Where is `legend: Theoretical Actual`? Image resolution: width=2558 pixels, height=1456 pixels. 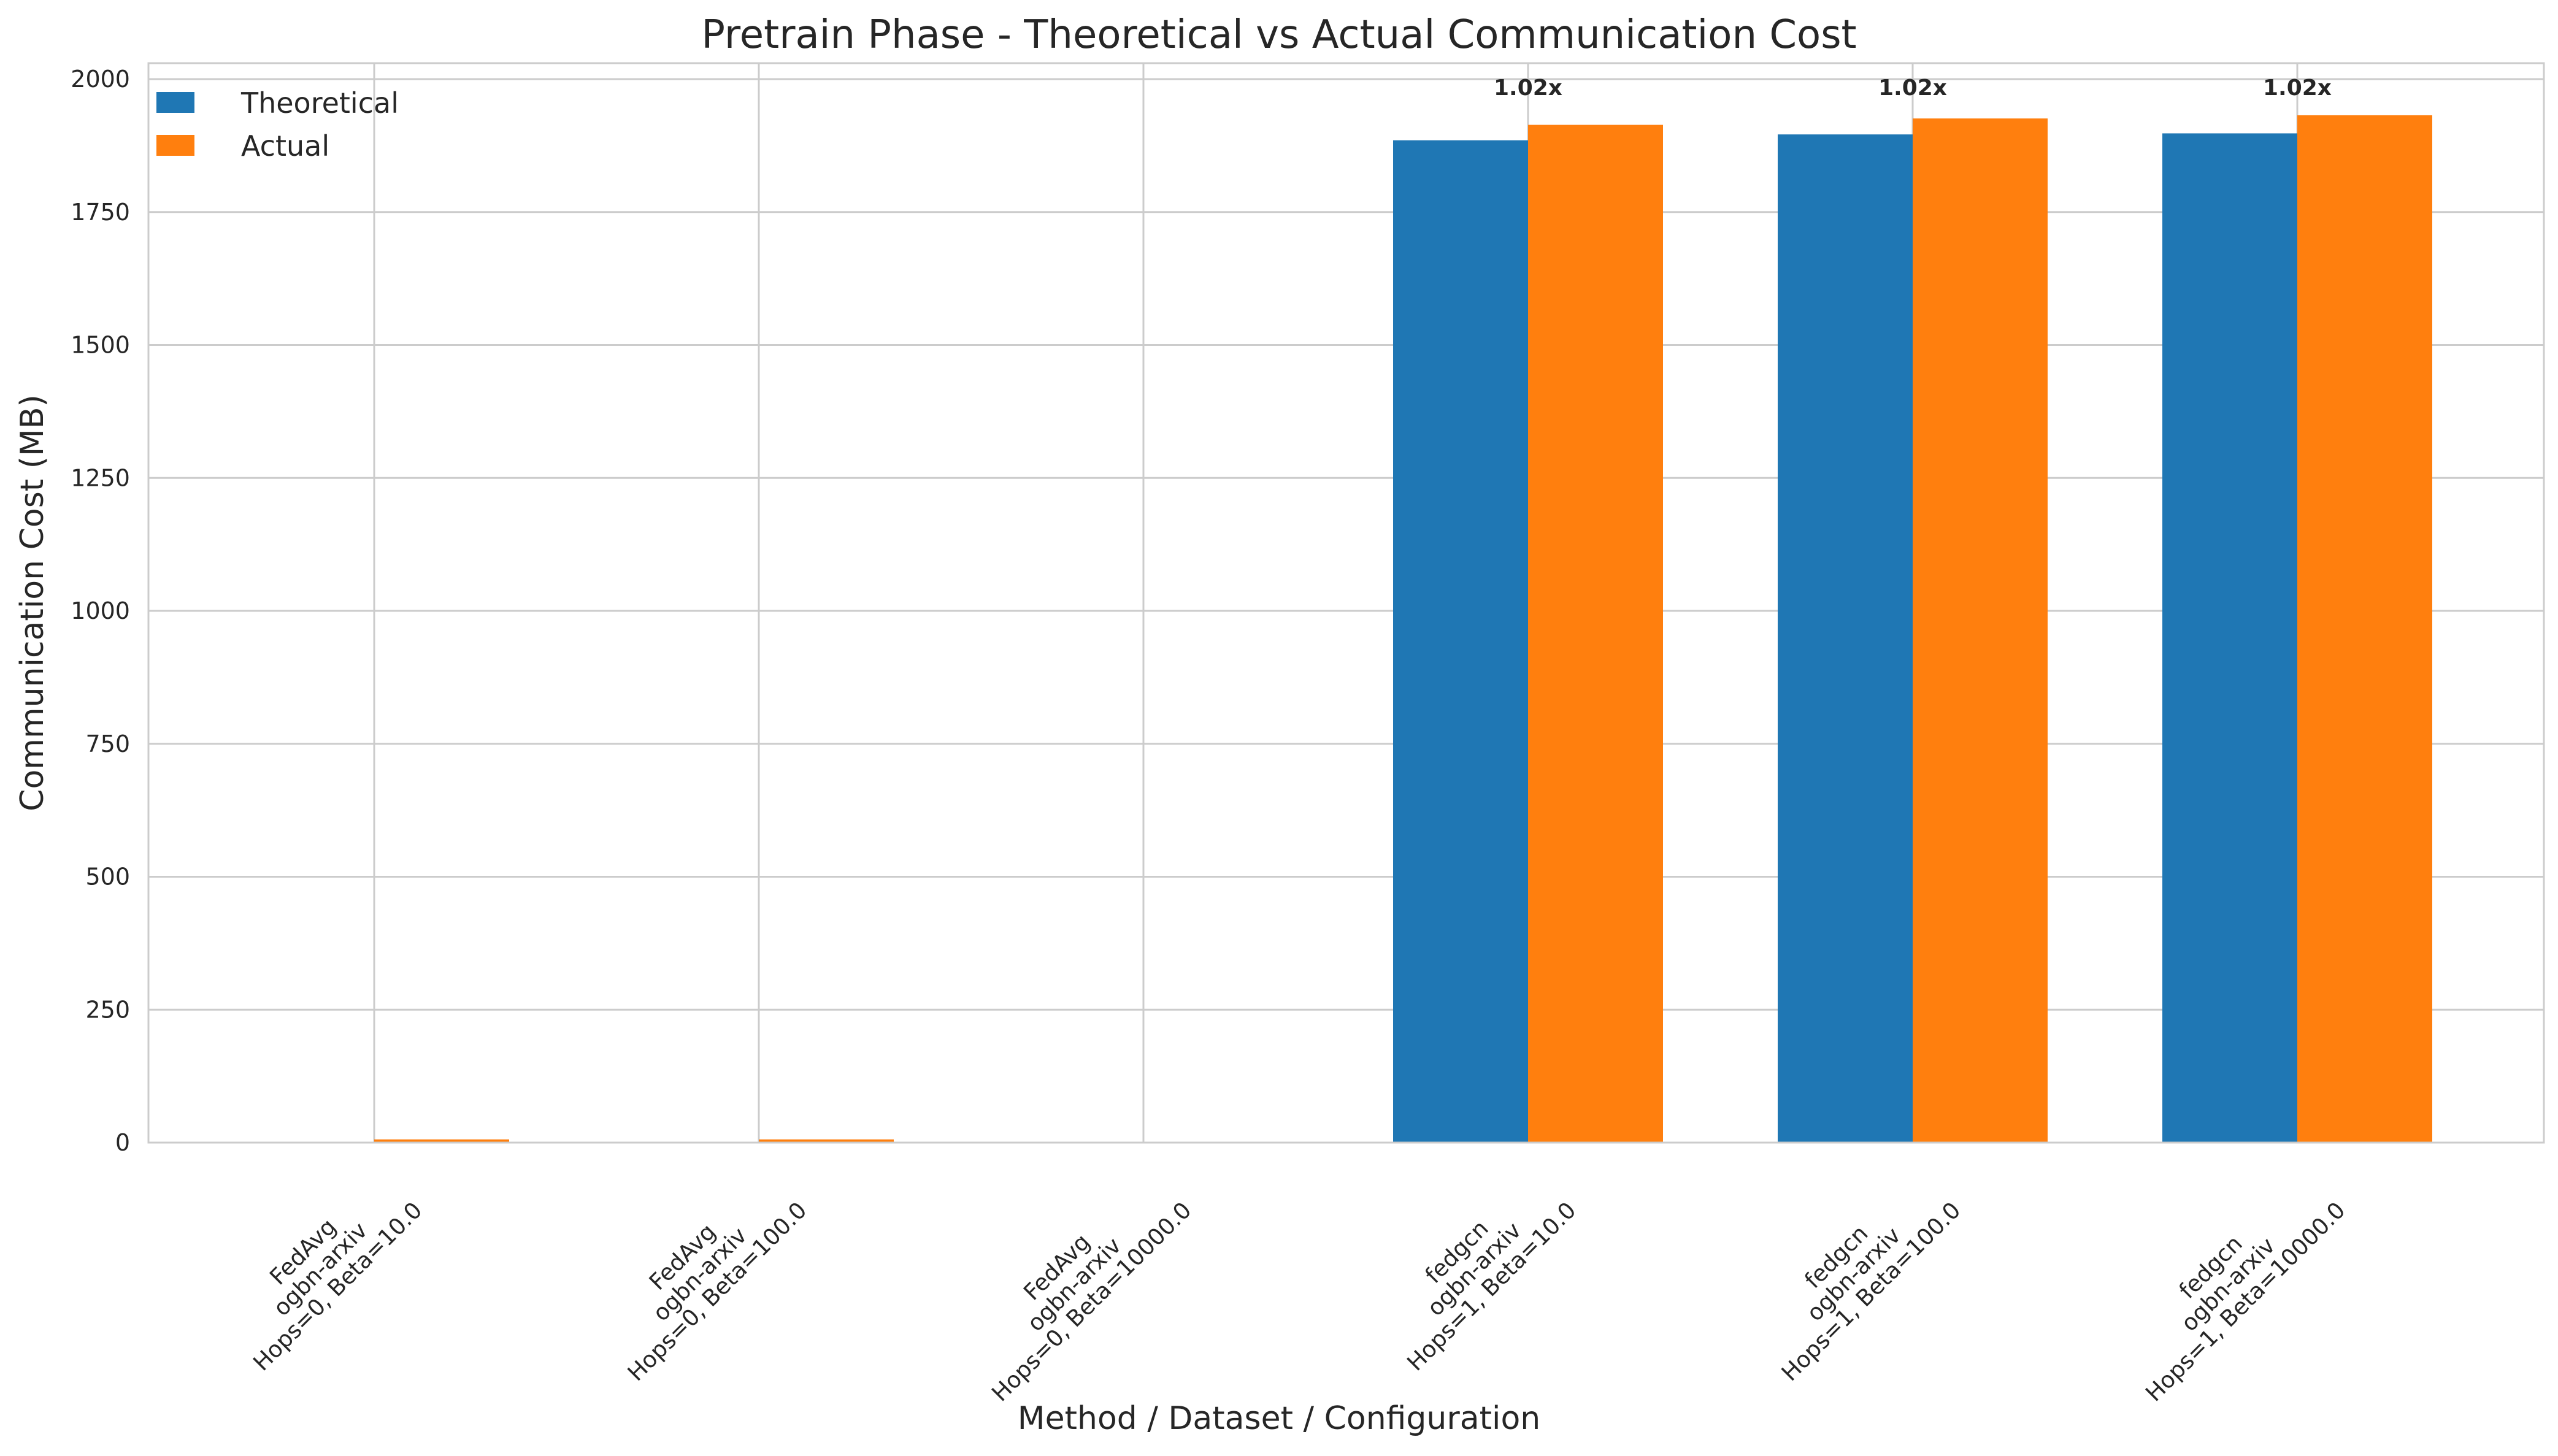
legend: Theoretical Actual is located at coordinates (277, 124).